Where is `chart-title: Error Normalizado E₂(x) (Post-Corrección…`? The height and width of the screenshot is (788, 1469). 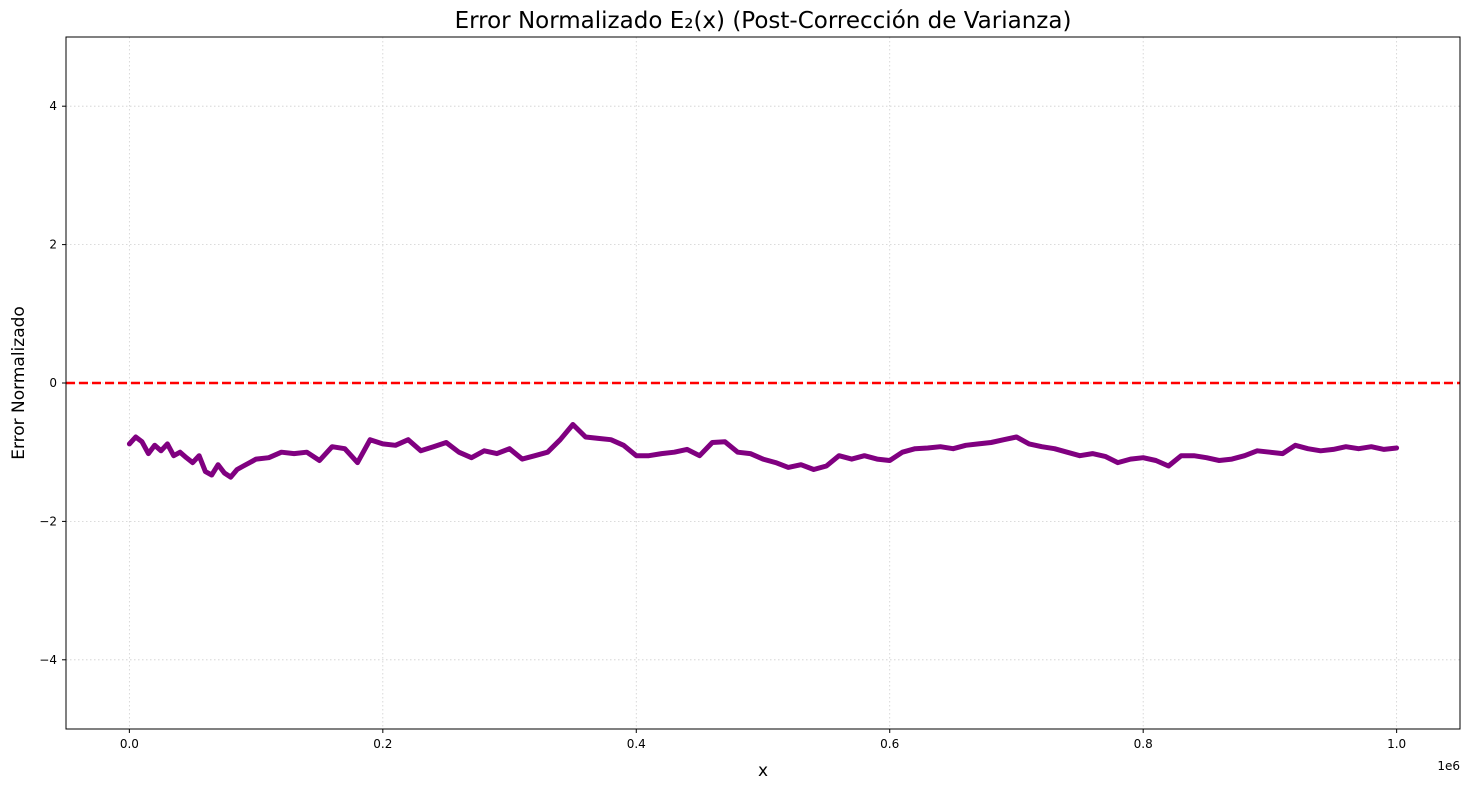
chart-title: Error Normalizado E₂(x) (Post-Corrección… is located at coordinates (763, 21).